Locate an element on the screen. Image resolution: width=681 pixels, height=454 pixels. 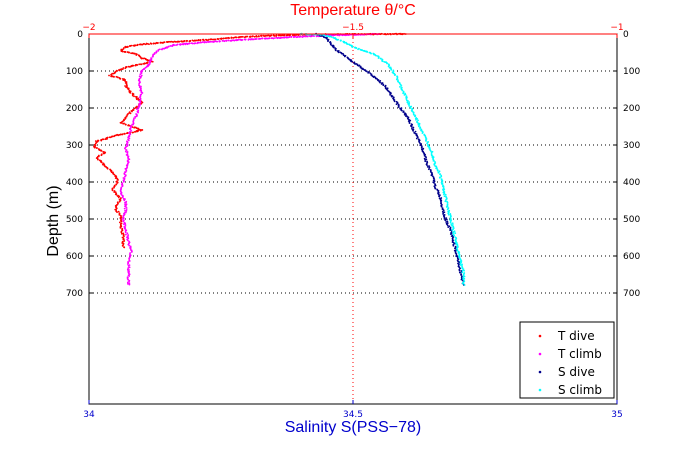
legend-box is located at coordinates (567, 360).